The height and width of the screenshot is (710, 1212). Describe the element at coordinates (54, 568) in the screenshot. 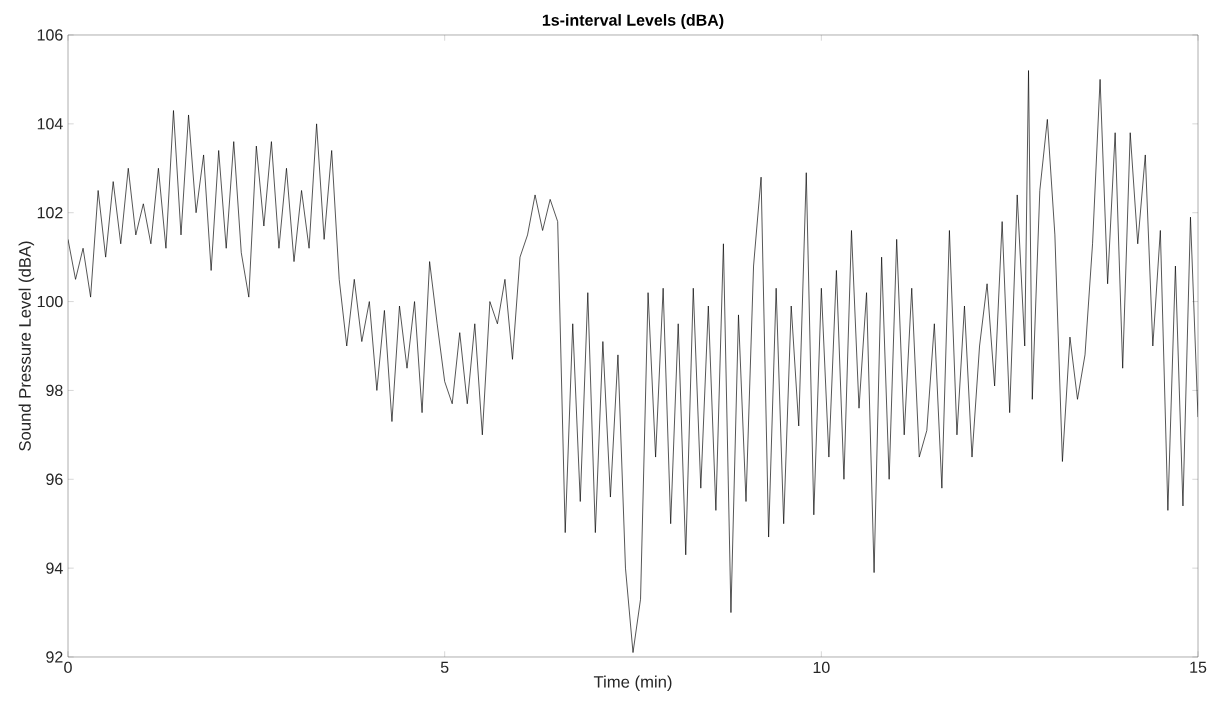

I see `y-tick-label: 94` at that location.